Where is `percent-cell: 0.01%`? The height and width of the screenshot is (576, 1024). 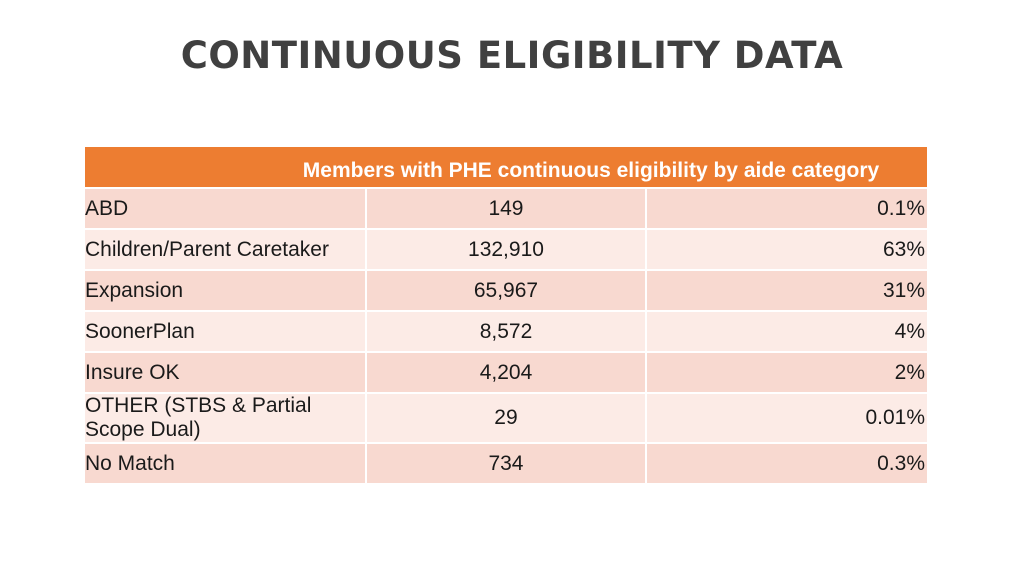
percent-cell: 0.01% is located at coordinates (786, 418).